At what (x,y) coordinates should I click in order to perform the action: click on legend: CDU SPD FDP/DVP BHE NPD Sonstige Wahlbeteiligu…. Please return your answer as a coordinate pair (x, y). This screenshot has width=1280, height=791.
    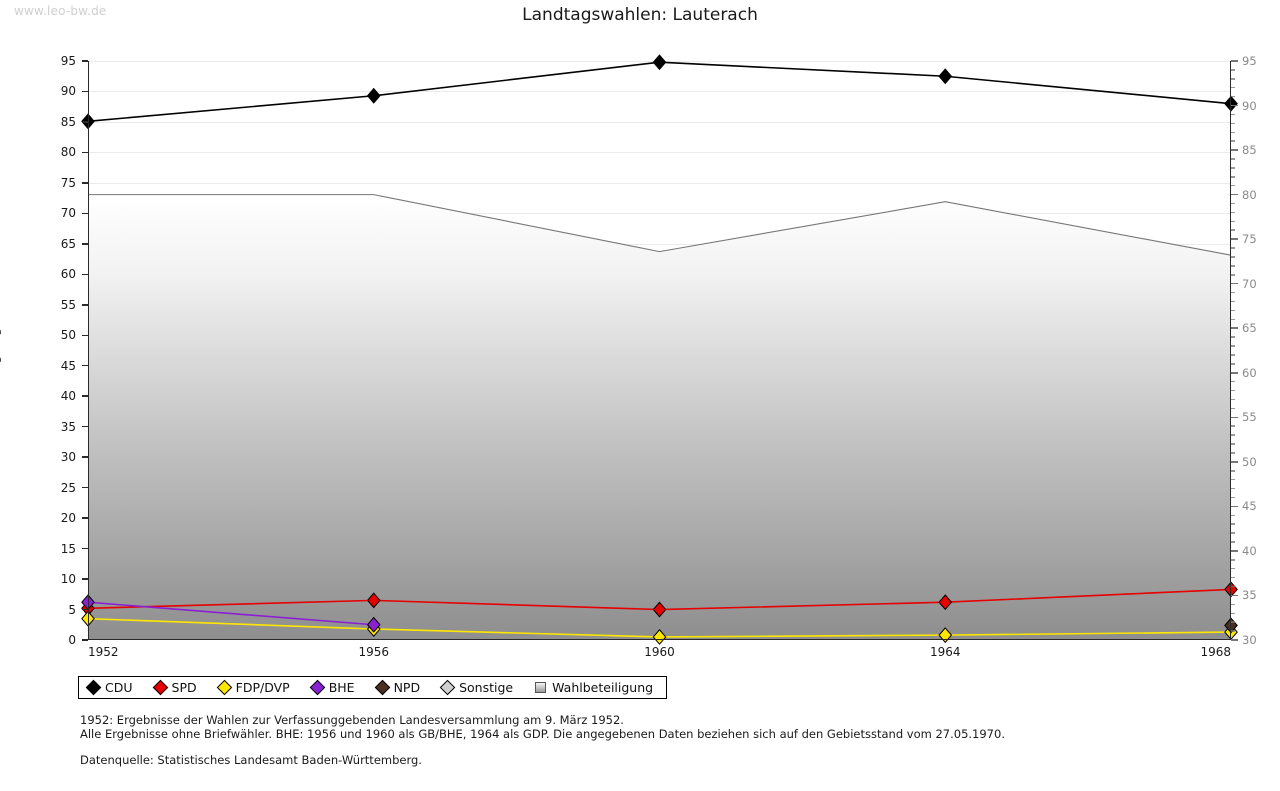
    Looking at the image, I should click on (373, 687).